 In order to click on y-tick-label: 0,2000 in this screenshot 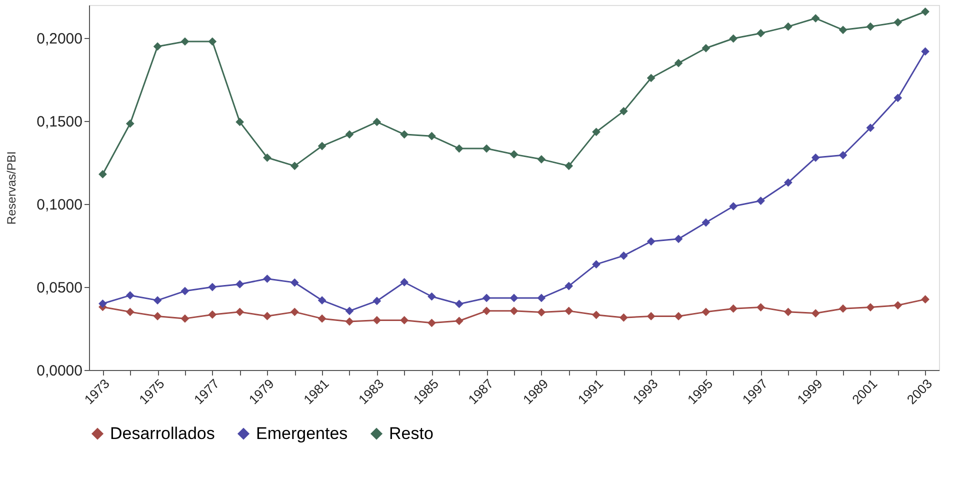, I will do `click(59, 39)`.